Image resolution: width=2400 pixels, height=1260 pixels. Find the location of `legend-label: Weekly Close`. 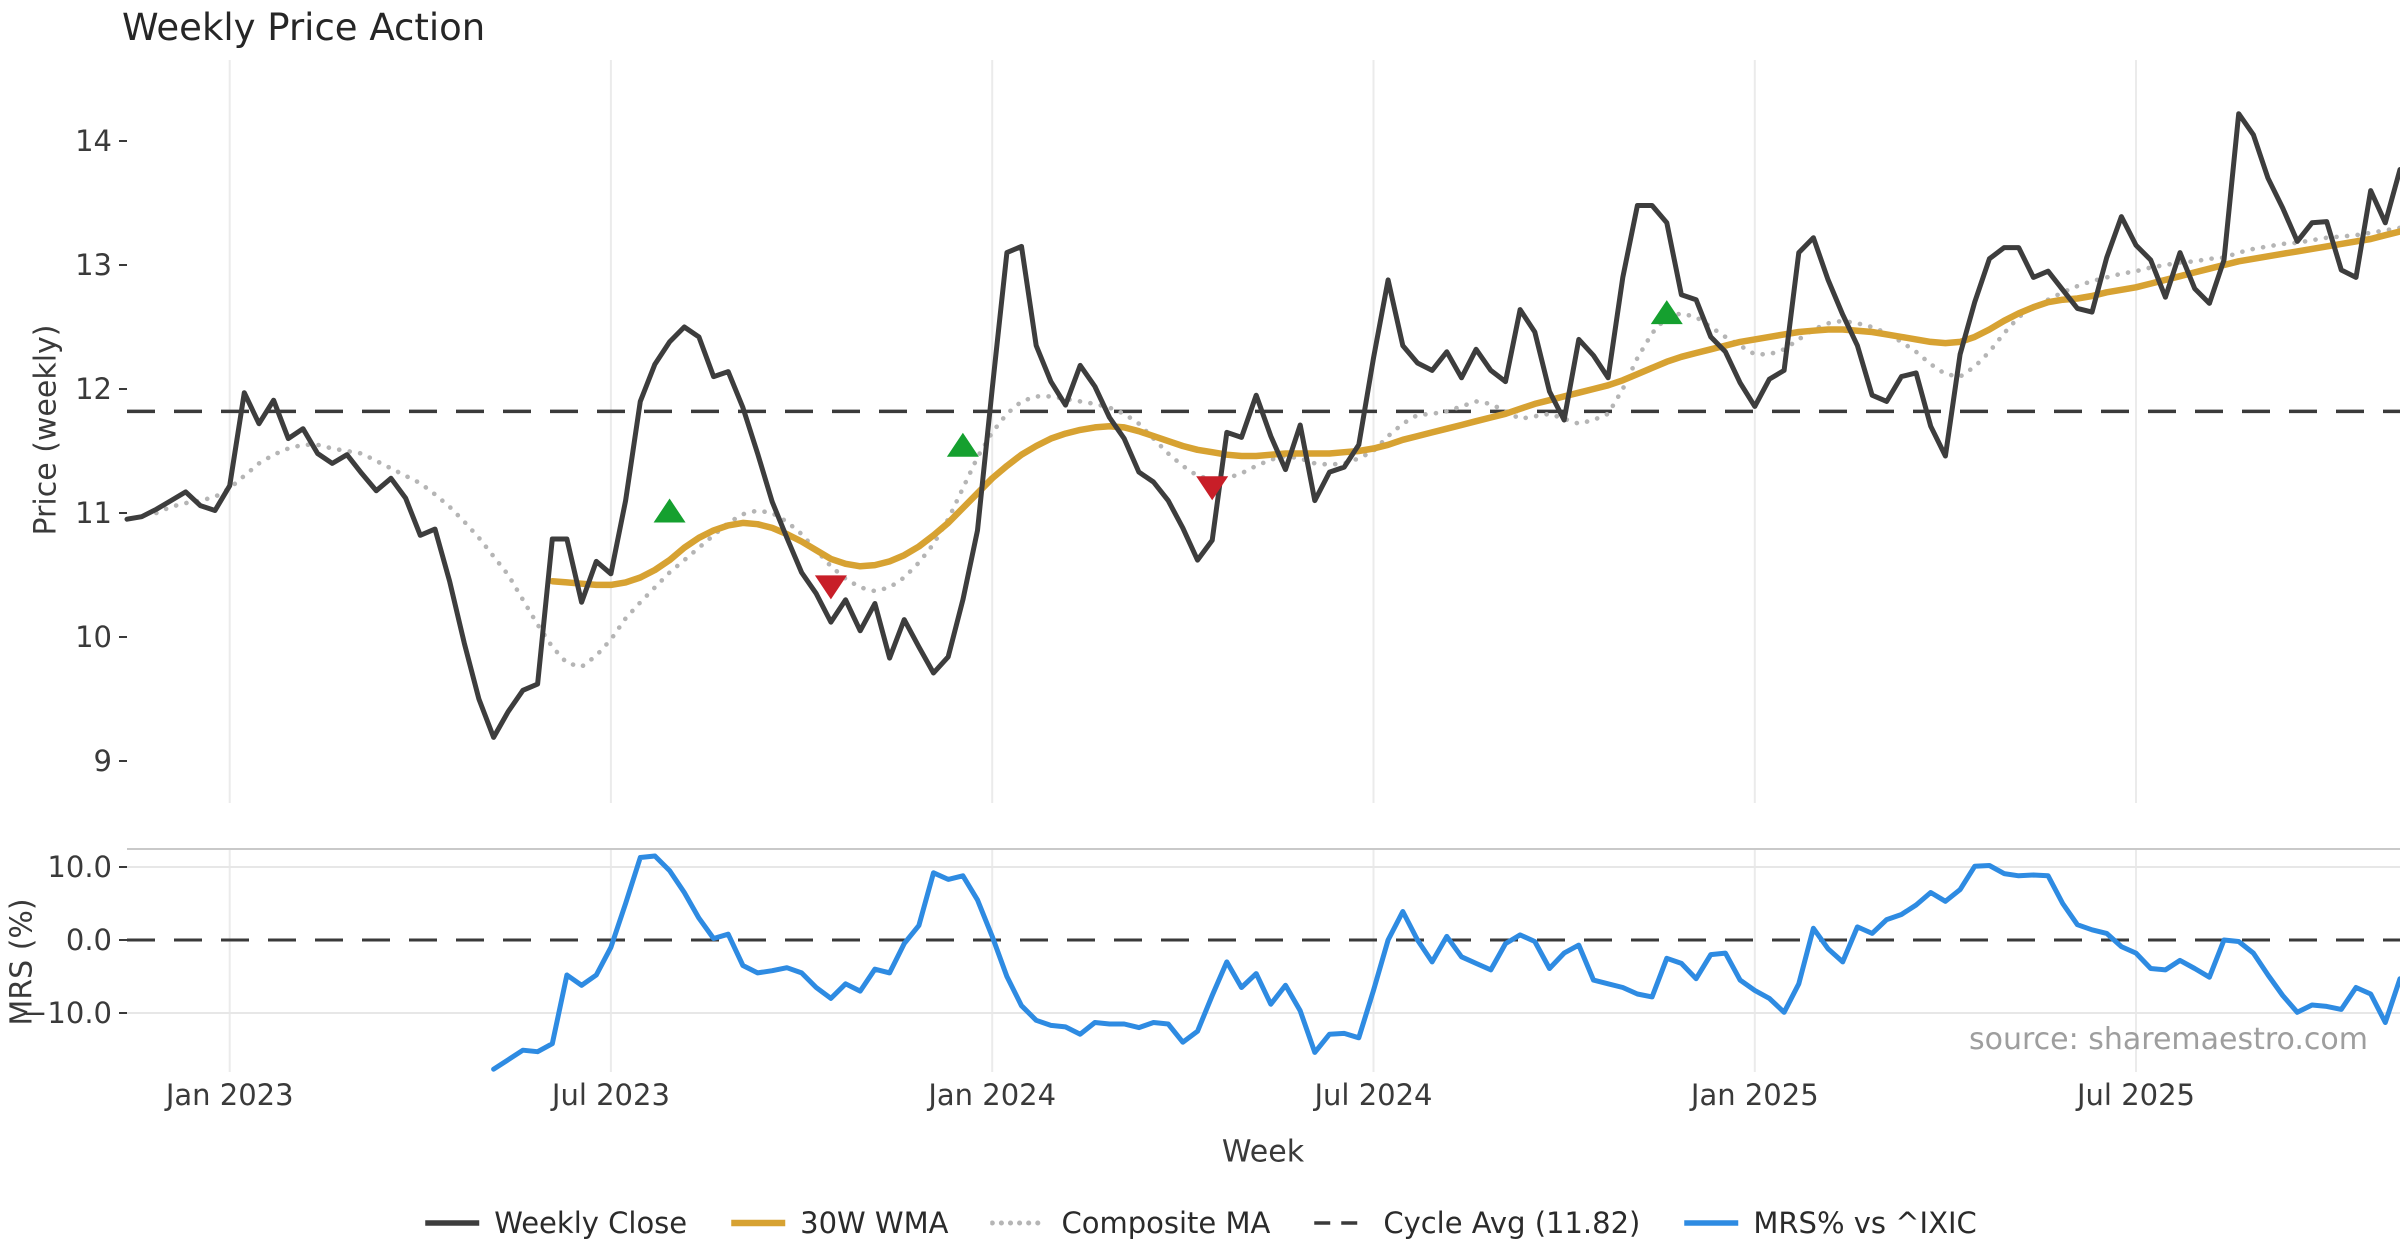

legend-label: Weekly Close is located at coordinates (591, 1223).